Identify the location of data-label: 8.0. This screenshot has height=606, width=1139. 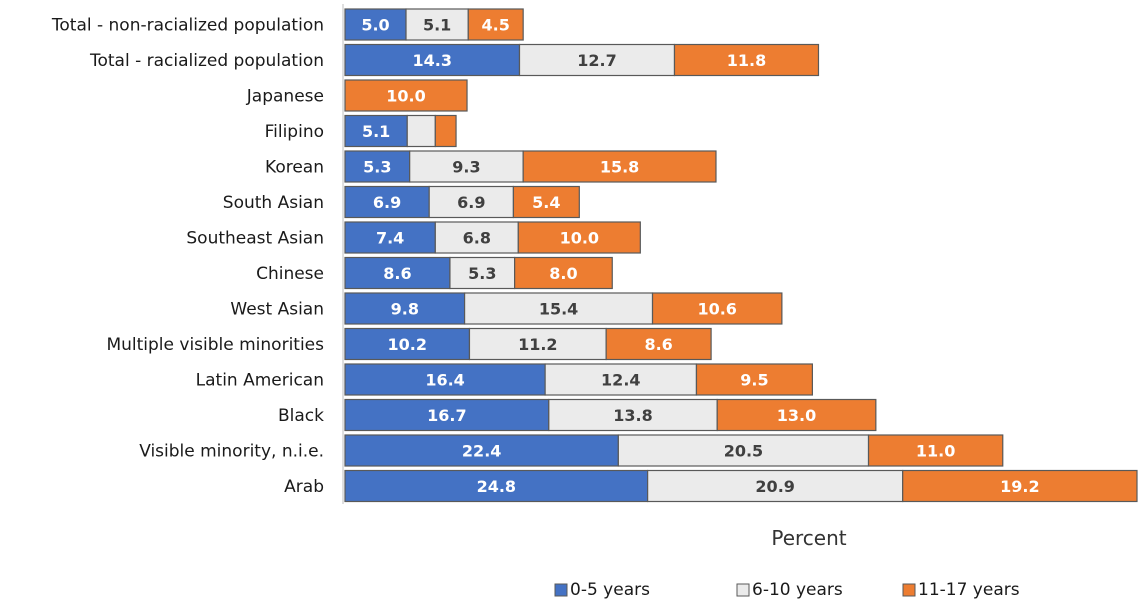
(563, 273).